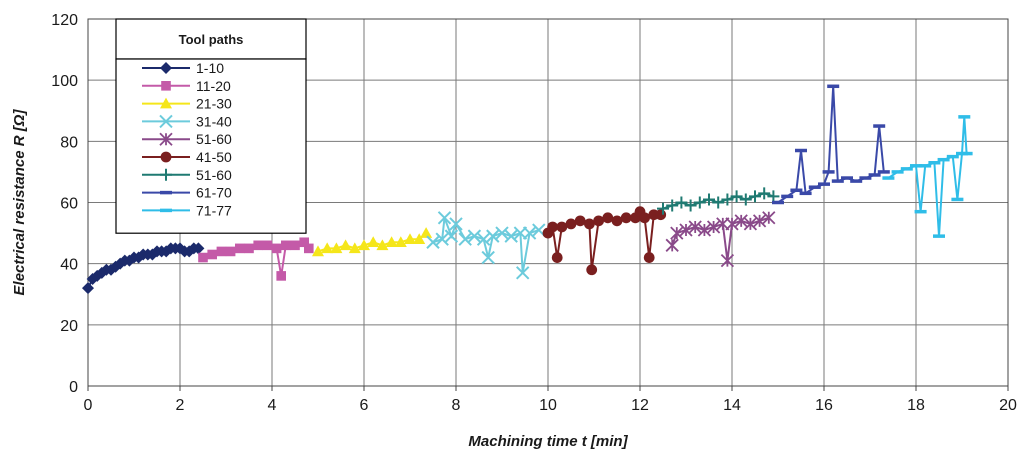  Describe the element at coordinates (180, 405) in the screenshot. I see `x-tick-label: 2` at that location.